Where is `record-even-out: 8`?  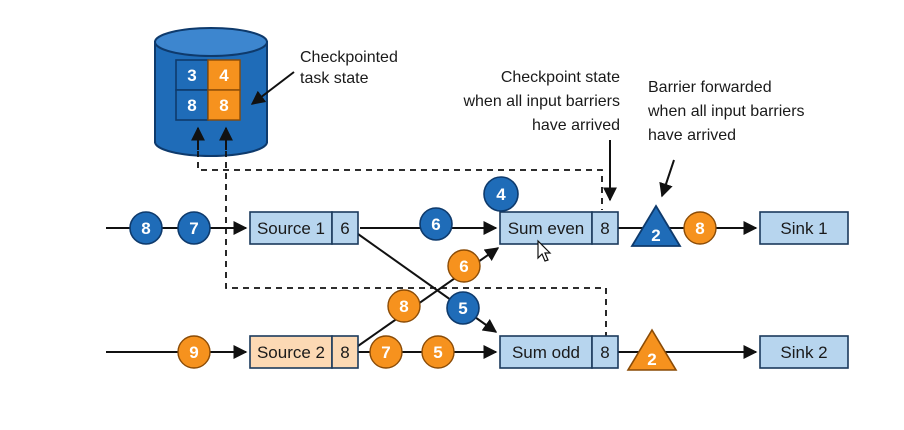 record-even-out: 8 is located at coordinates (700, 228).